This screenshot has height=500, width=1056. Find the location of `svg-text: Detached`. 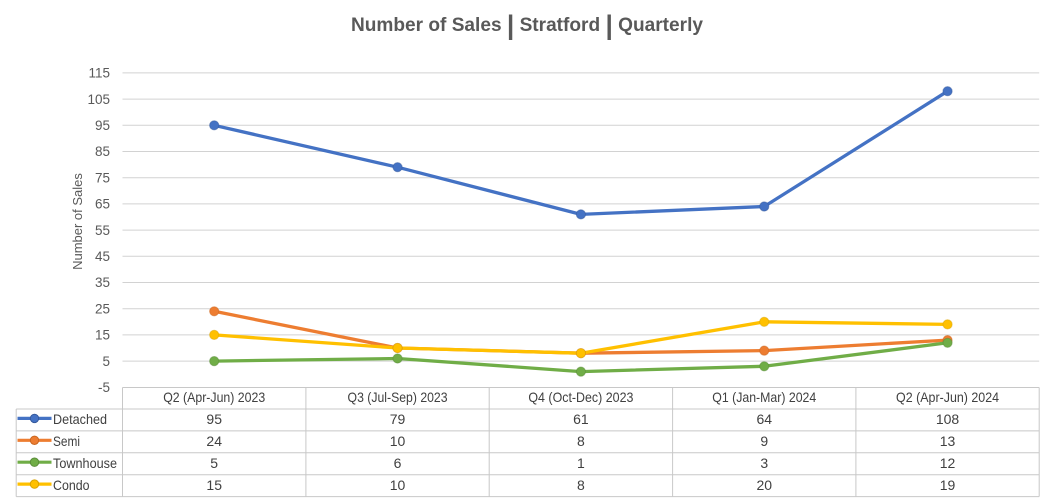

svg-text: Detached is located at coordinates (80, 419).